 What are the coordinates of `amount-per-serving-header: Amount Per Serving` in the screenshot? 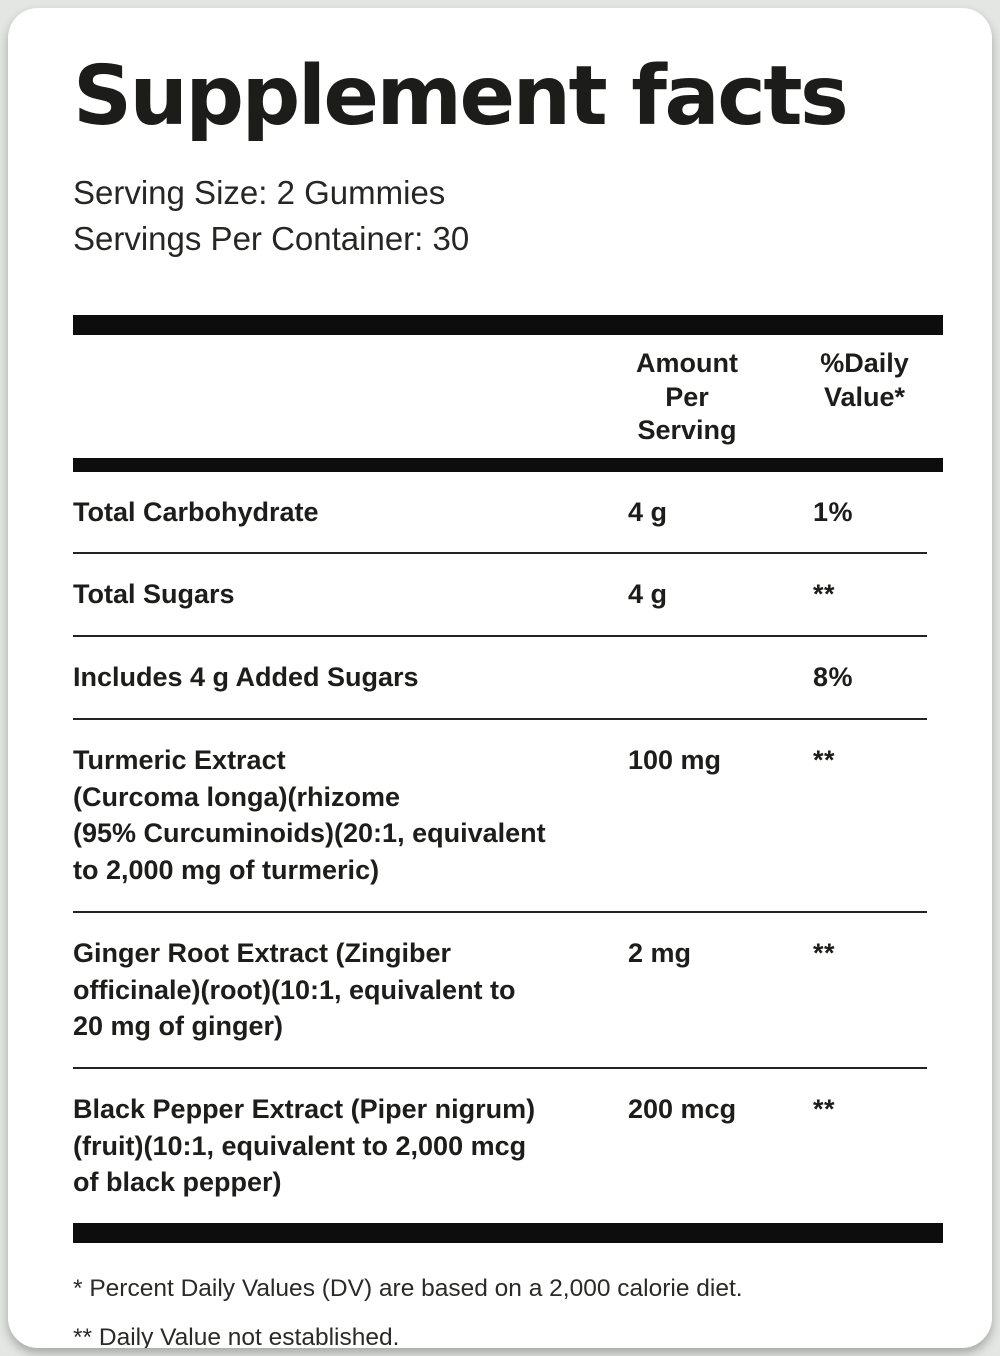 It's located at (687, 397).